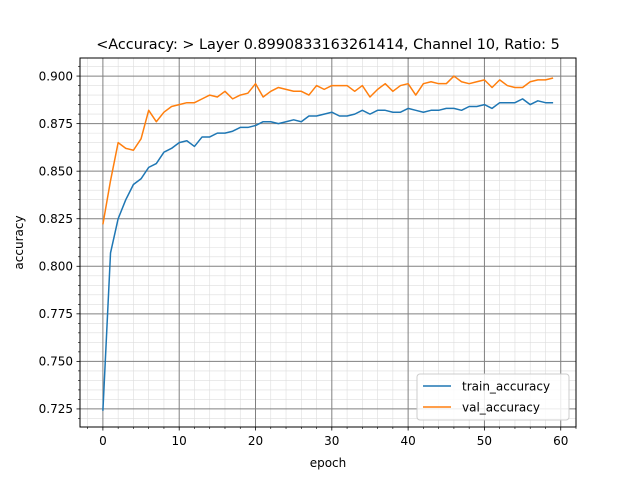 The width and height of the screenshot is (640, 480). What do you see at coordinates (179, 441) in the screenshot?
I see `x-tick-label: 10` at bounding box center [179, 441].